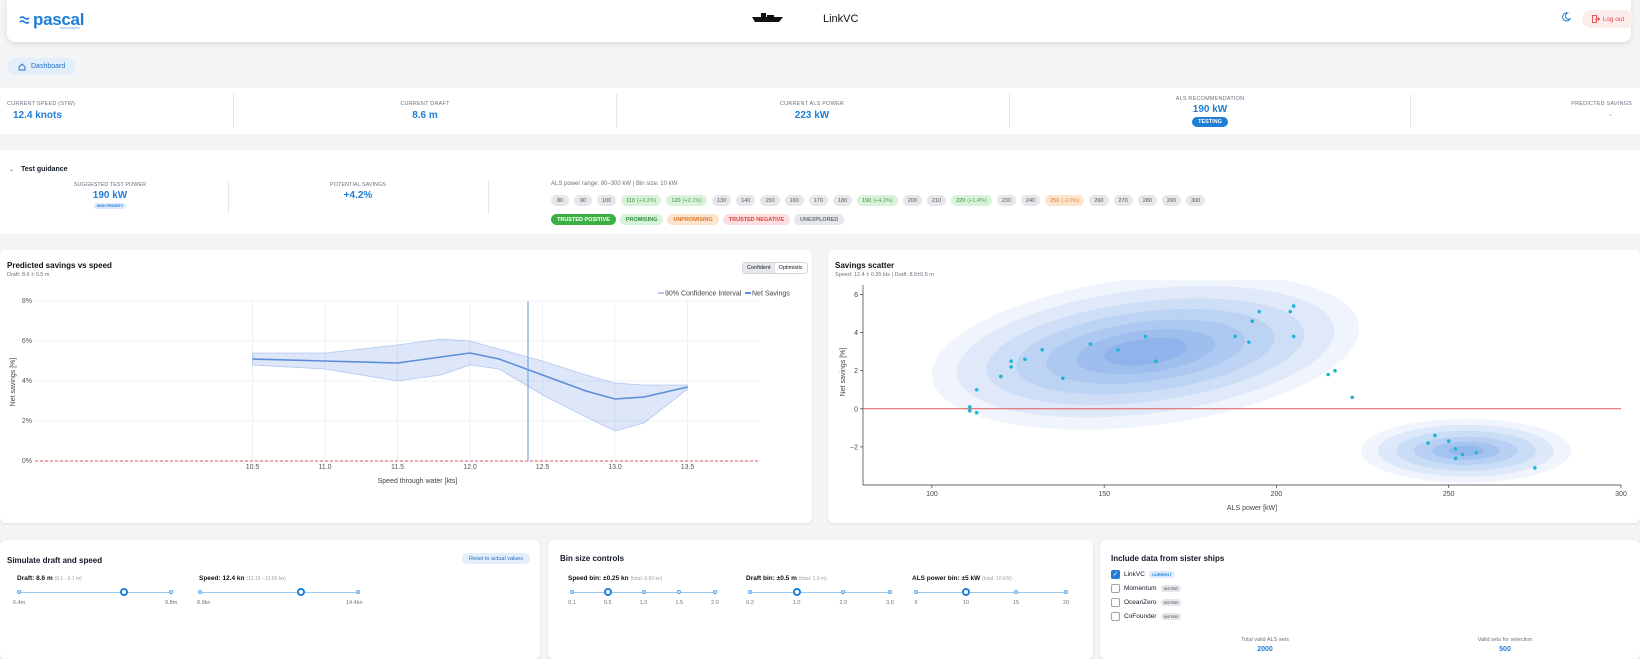 The height and width of the screenshot is (659, 1640). I want to click on draft-slider-thumb, so click(123, 592).